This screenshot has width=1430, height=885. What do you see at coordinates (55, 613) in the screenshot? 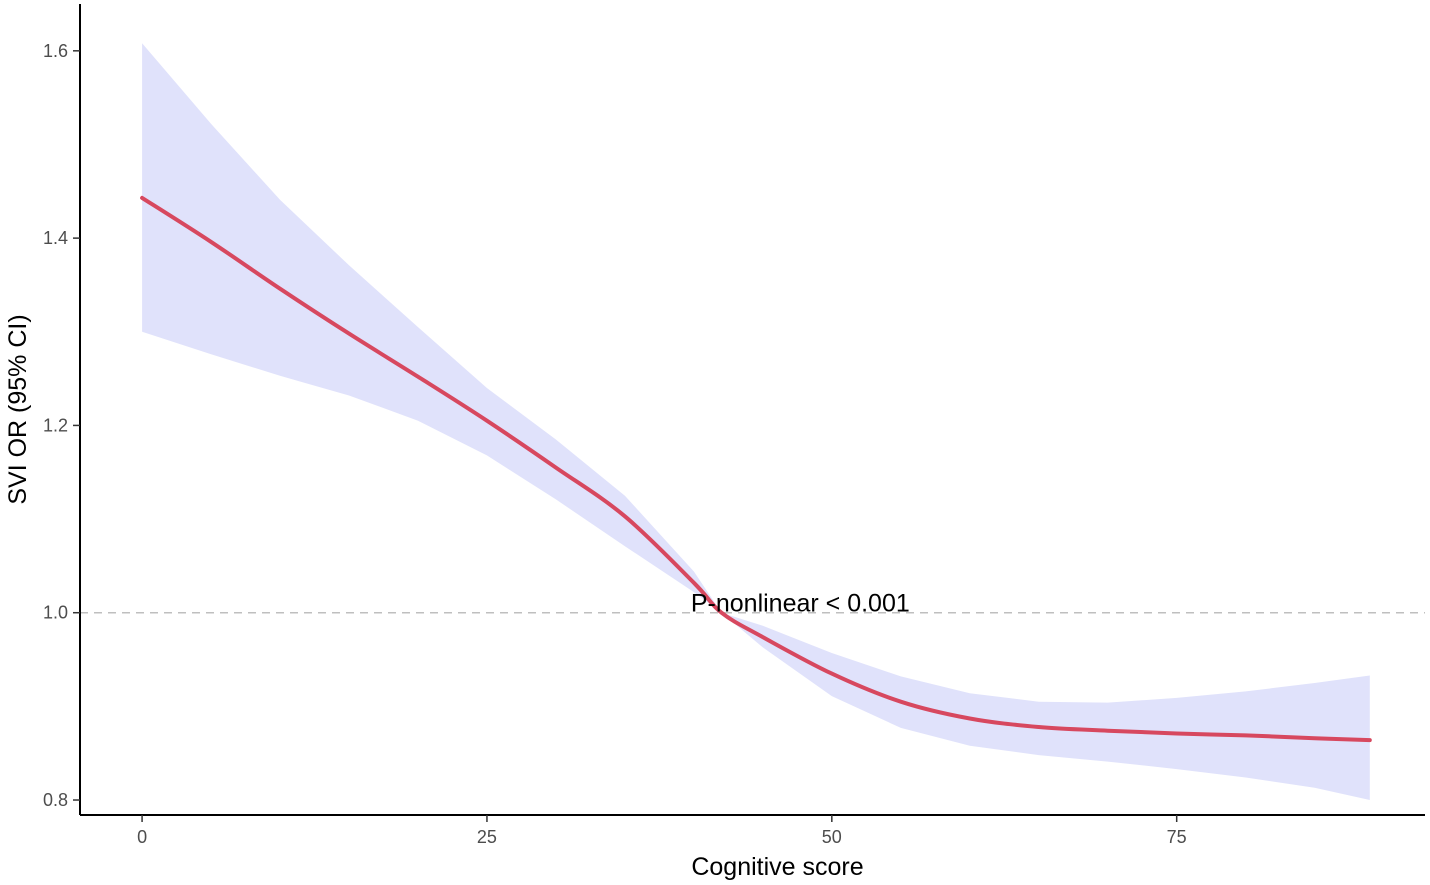
I see `y-tick-label: 1.0` at bounding box center [55, 613].